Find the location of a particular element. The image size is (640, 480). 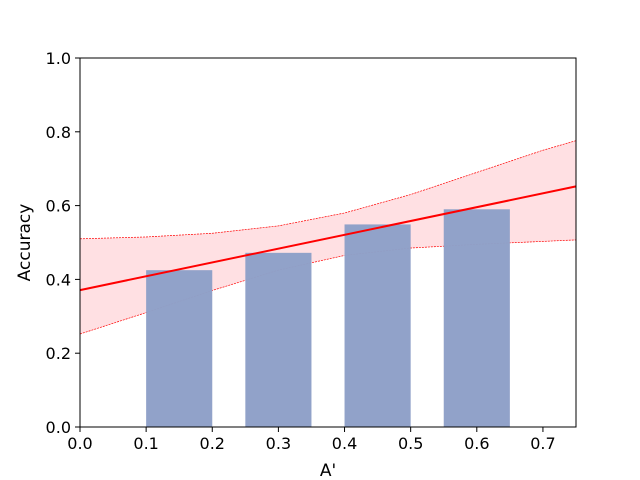

y-tick-label: 1.0 is located at coordinates (58, 58).